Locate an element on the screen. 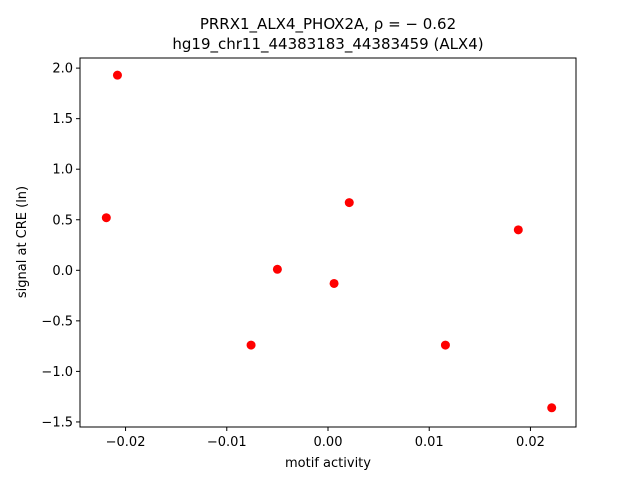 The width and height of the screenshot is (640, 480). y-axis-ticks: −1.5 −1.0 −0.5 0.0 0.5 1.0 1.5 2.0 is located at coordinates (60, 246).